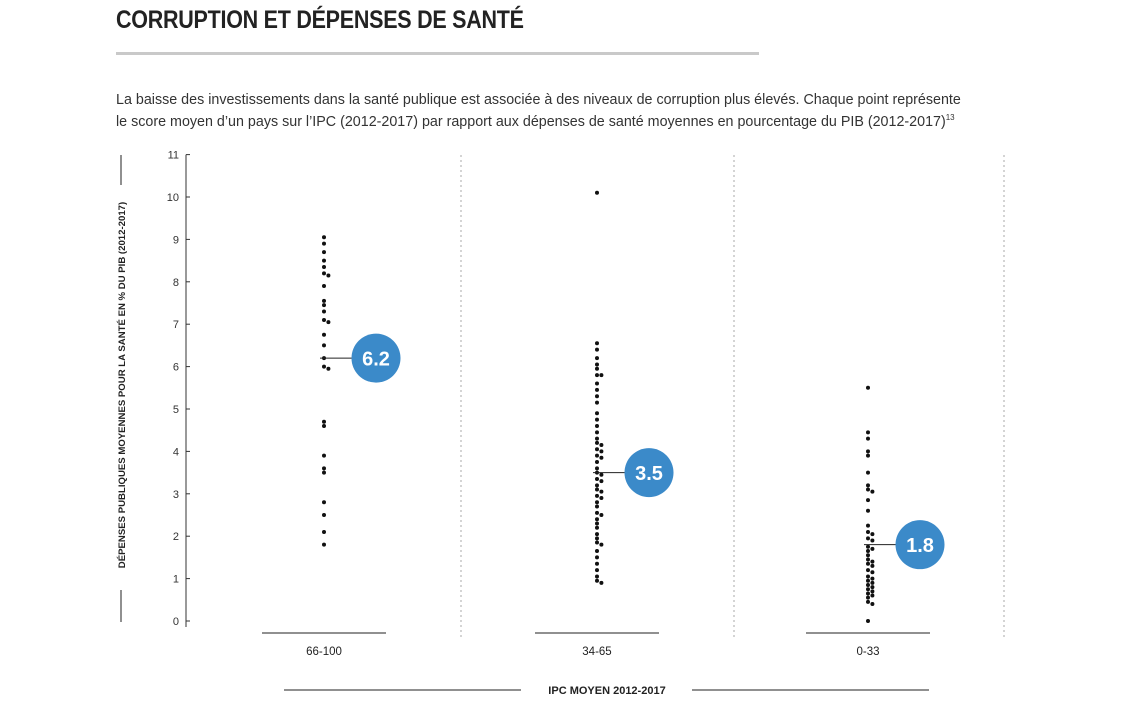 The width and height of the screenshot is (1129, 705). Describe the element at coordinates (324, 652) in the screenshot. I see `x-tick-label: 66-100` at that location.